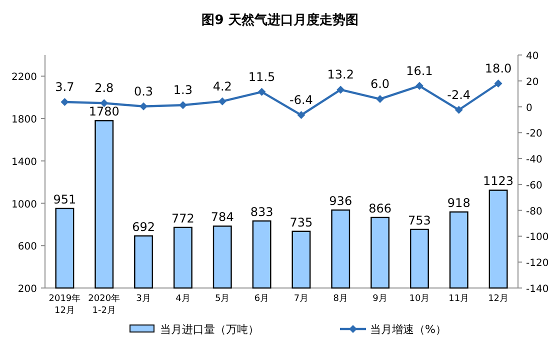  Describe the element at coordinates (64, 199) in the screenshot. I see `data-label: 951` at that location.